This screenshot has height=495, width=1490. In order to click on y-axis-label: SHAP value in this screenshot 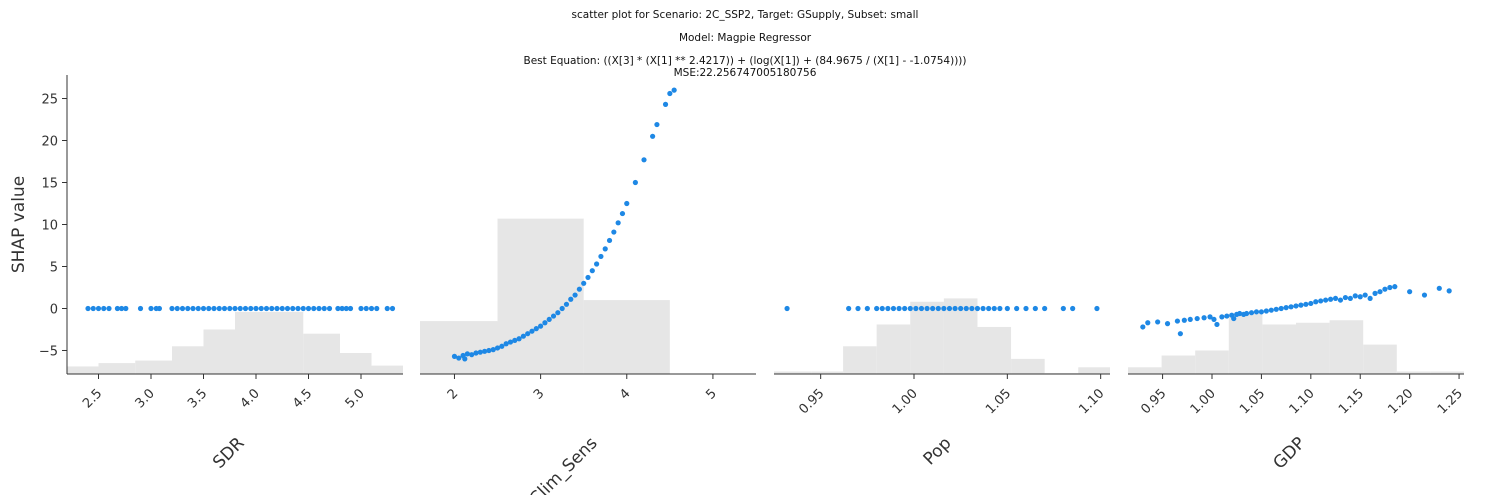, I will do `click(19, 224)`.